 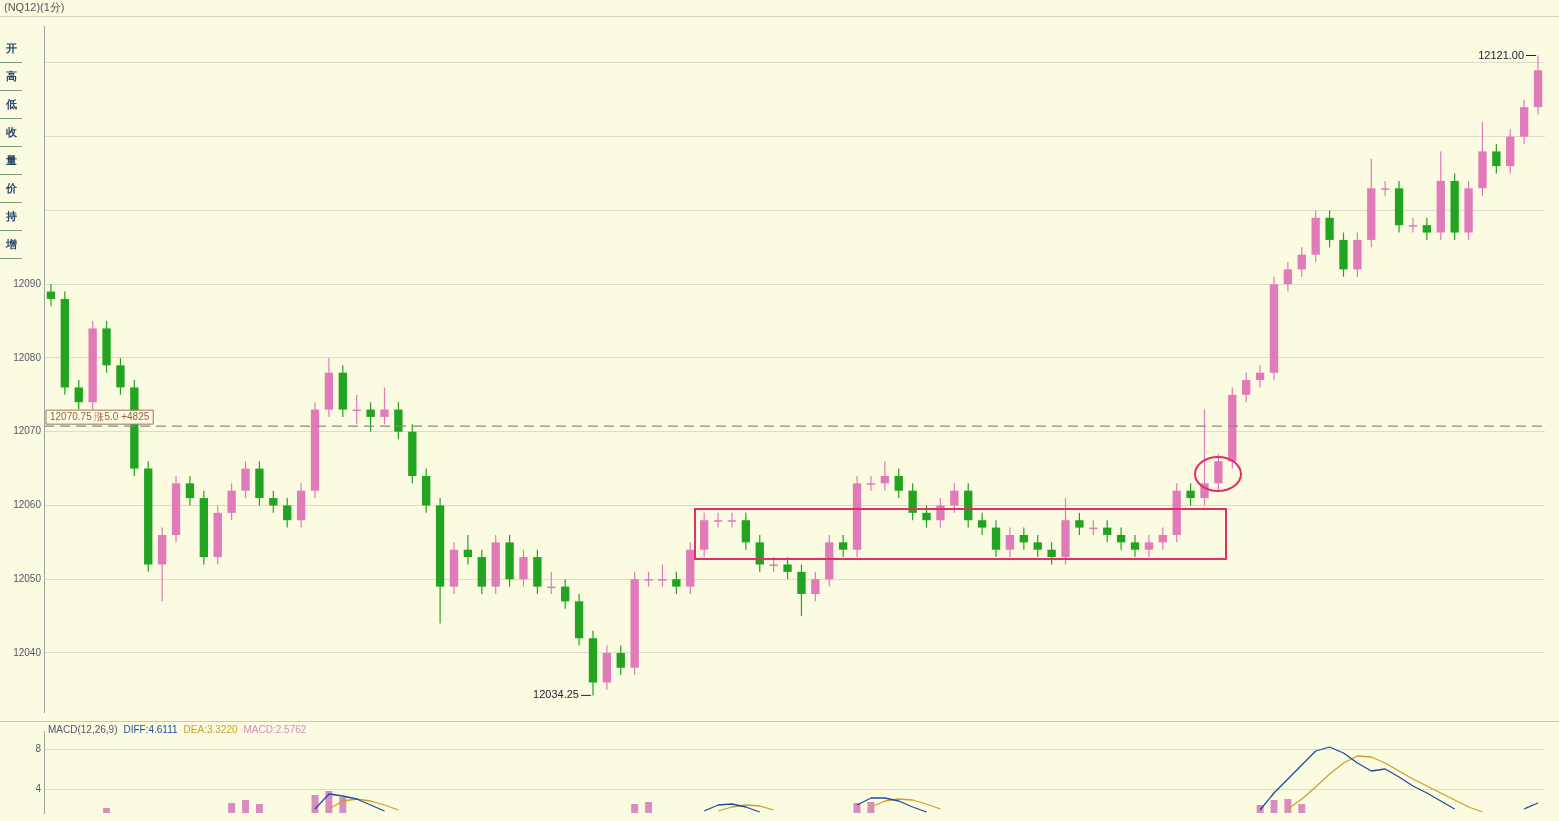 I want to click on y-tick-label: 12090, so click(x=27, y=283).